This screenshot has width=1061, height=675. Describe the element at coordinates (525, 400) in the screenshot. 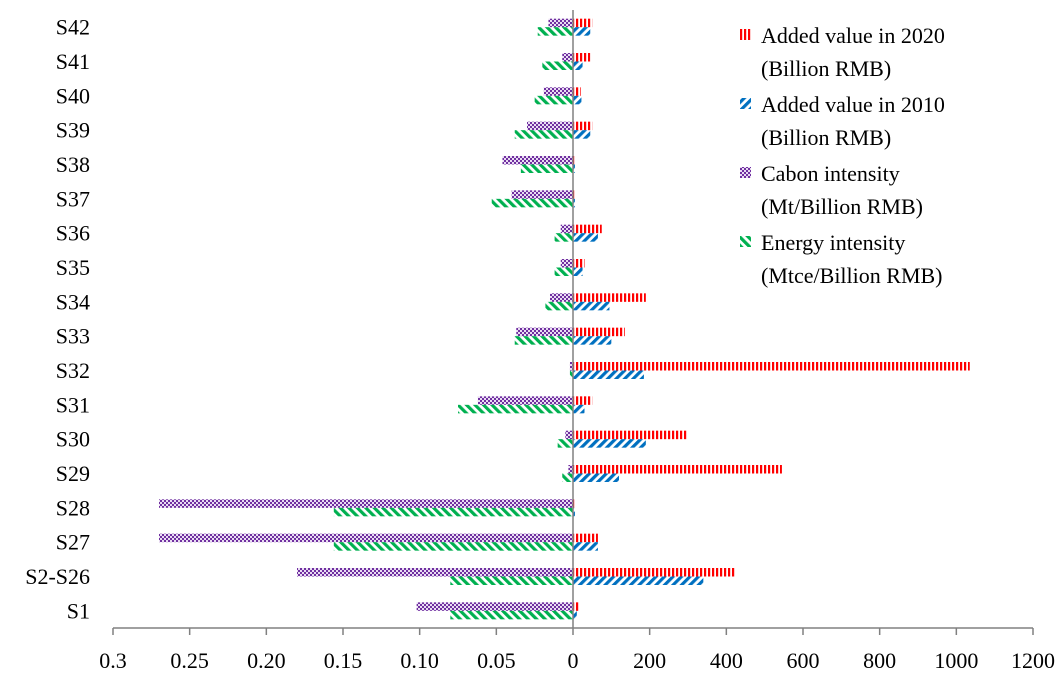

I see `bar-s31-cabon-intensity` at that location.